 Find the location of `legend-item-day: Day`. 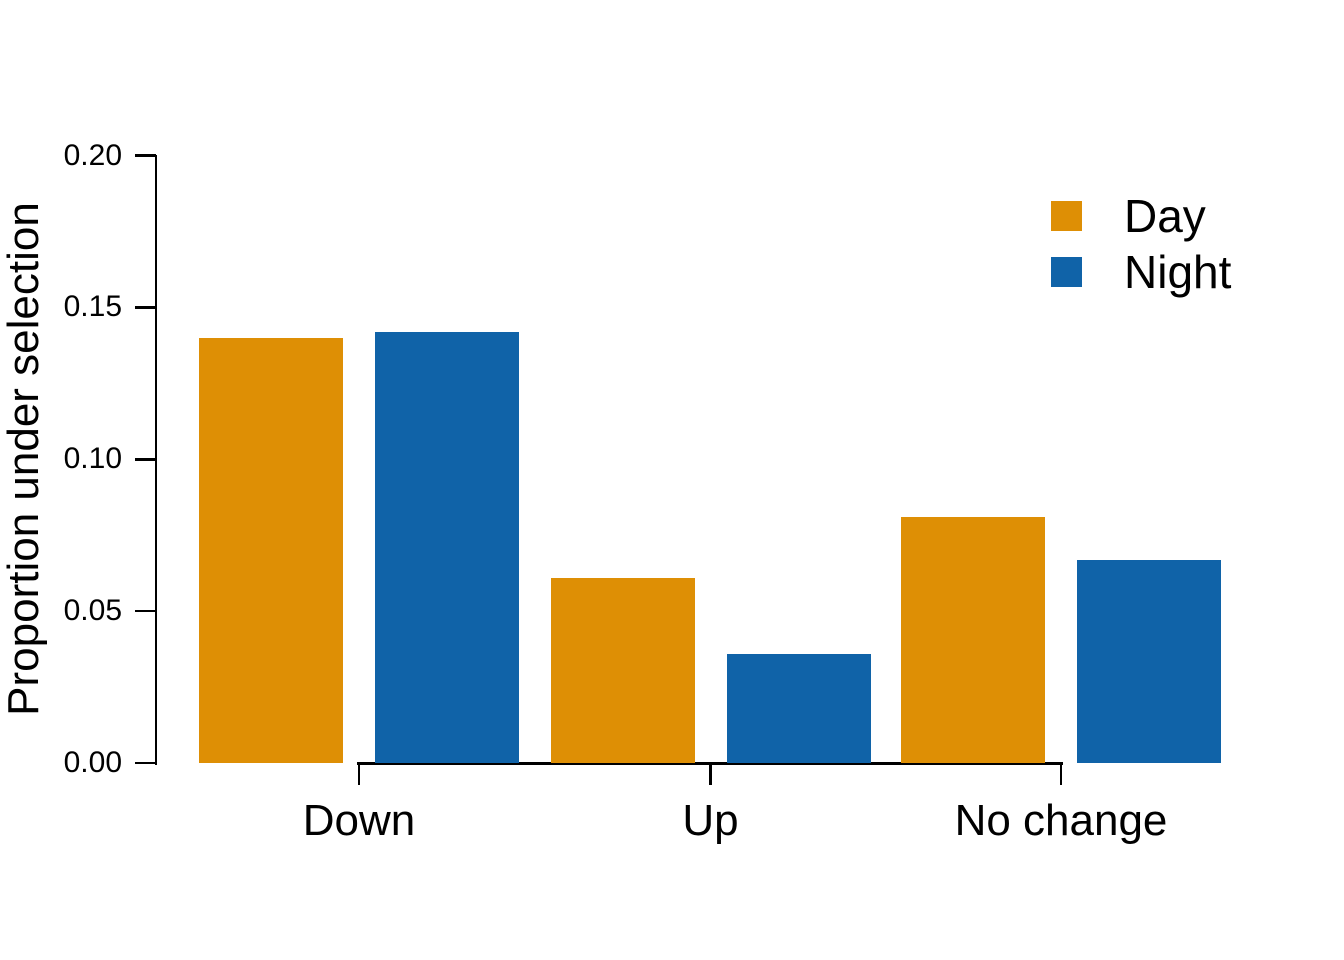

legend-item-day: Day is located at coordinates (1141, 216).